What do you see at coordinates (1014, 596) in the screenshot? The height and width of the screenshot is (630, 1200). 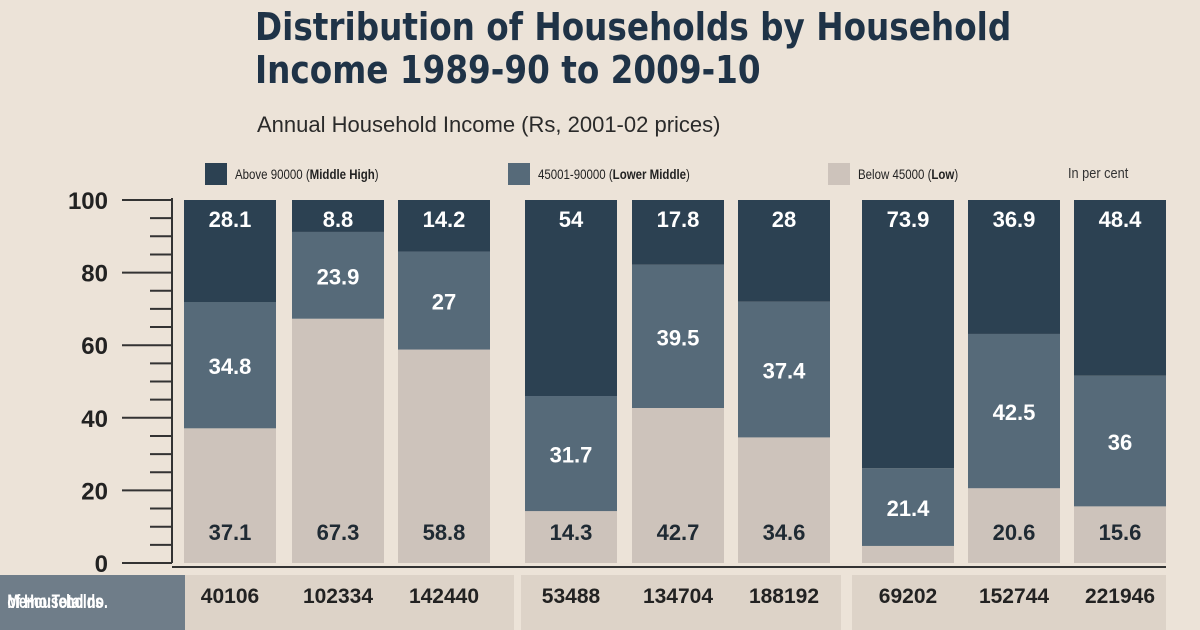 I see `memo-value: 152744` at bounding box center [1014, 596].